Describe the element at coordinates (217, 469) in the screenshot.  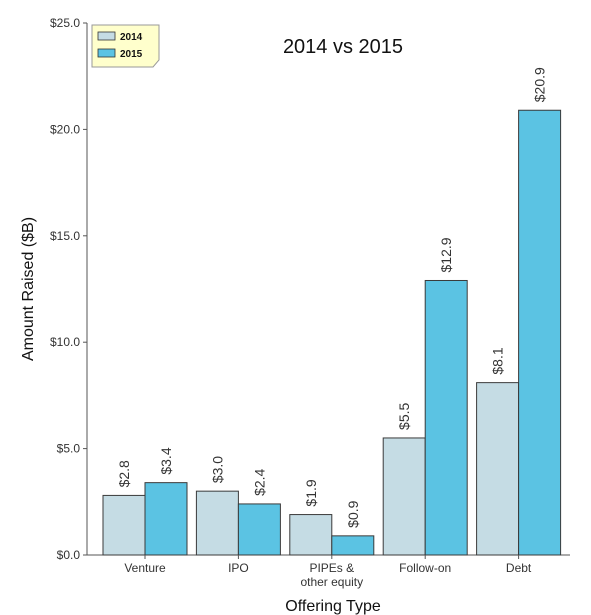
I see `data-label: $3.0` at that location.